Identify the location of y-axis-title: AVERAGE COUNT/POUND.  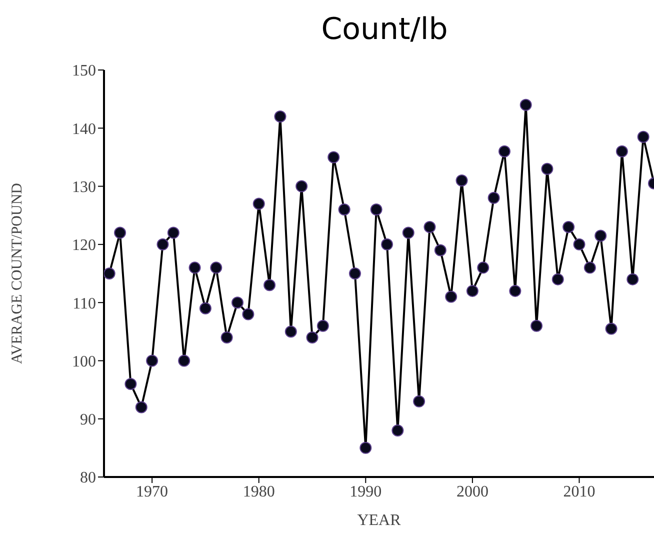
(17, 273).